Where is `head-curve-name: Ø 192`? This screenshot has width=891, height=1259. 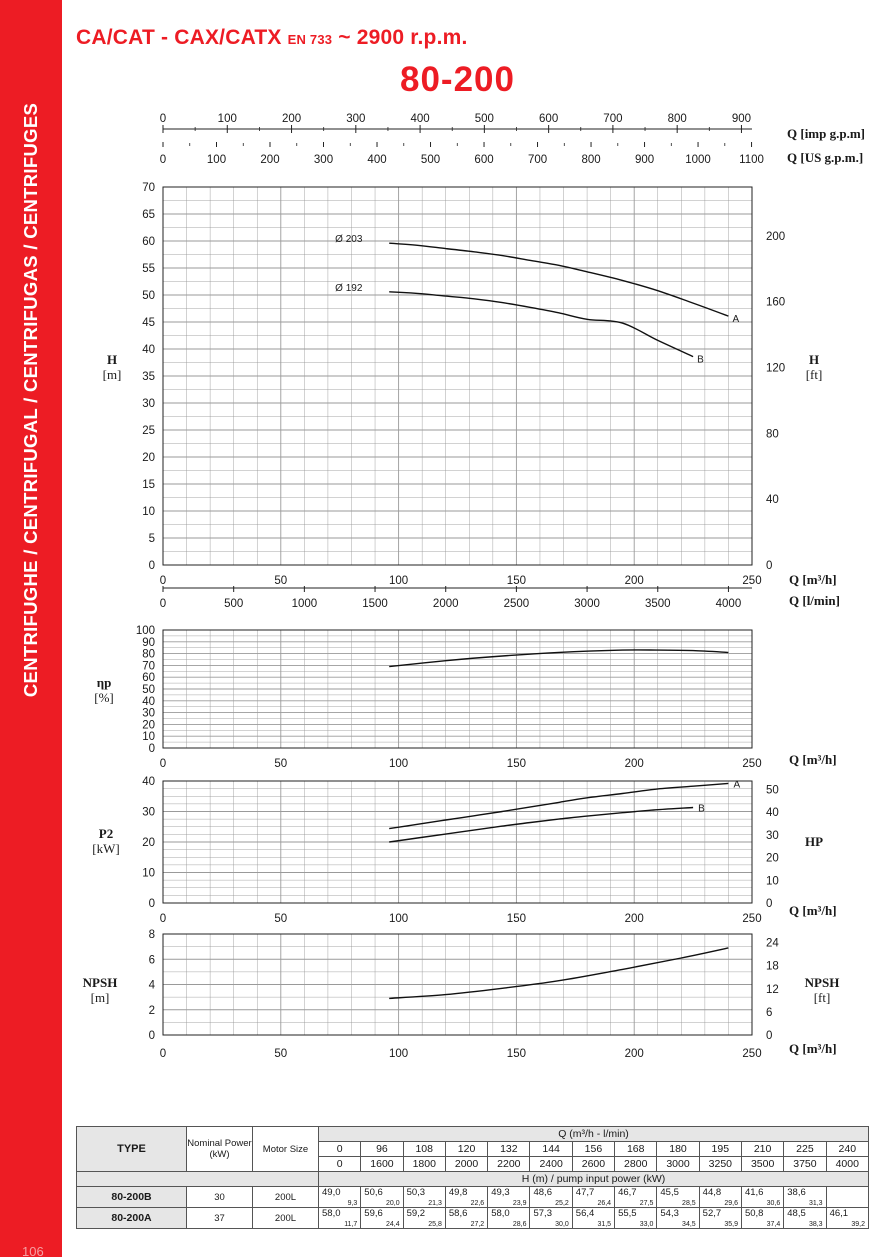 head-curve-name: Ø 192 is located at coordinates (349, 288).